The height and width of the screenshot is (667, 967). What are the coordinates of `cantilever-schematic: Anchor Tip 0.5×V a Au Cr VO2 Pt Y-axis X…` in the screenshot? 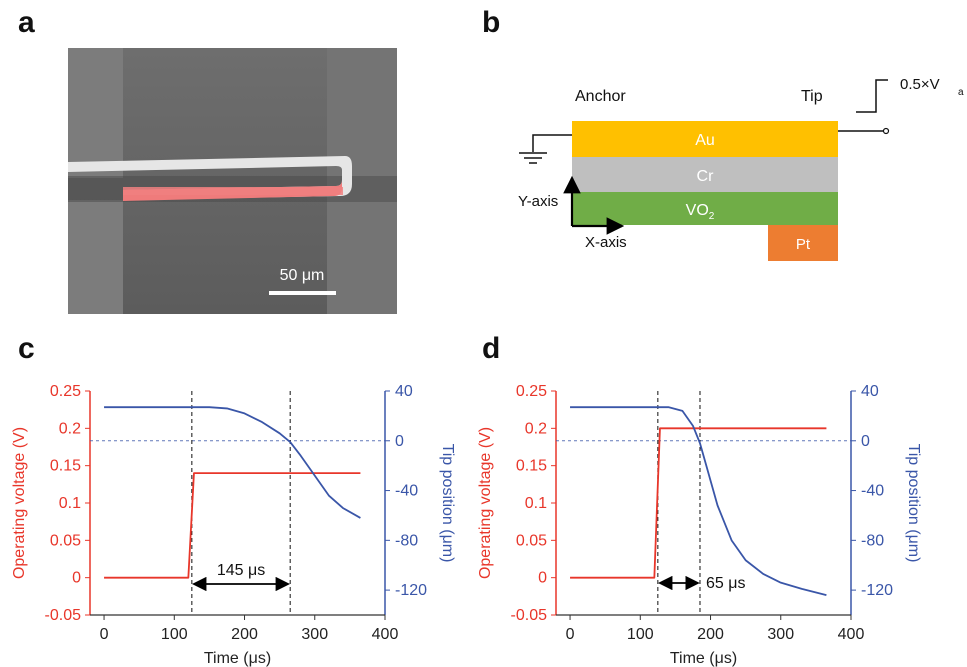 It's located at (741, 168).